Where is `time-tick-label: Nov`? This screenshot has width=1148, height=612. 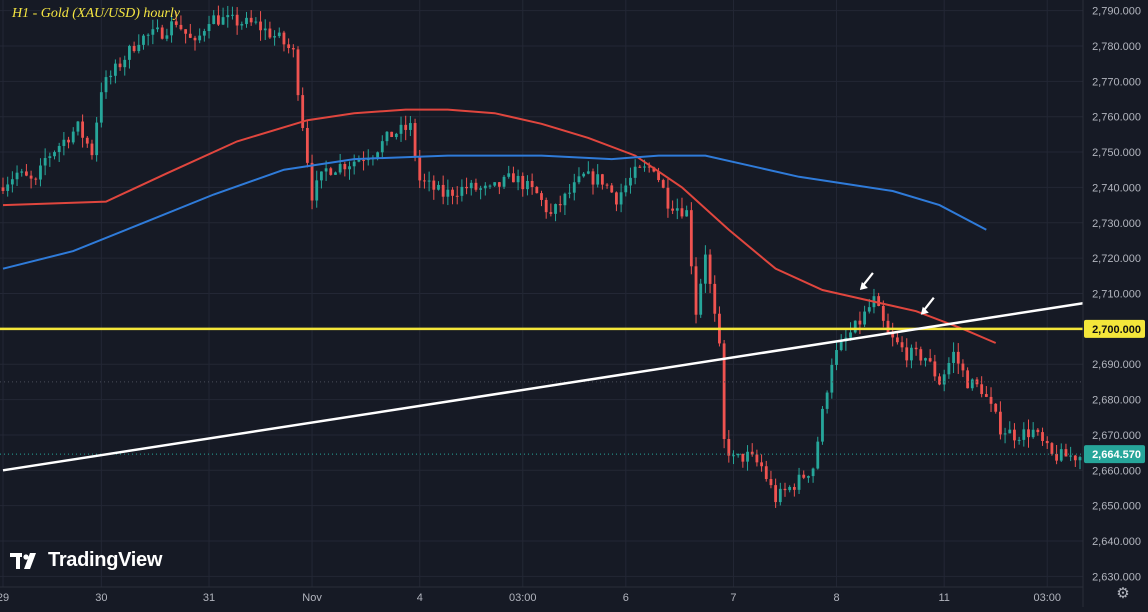 time-tick-label: Nov is located at coordinates (312, 598).